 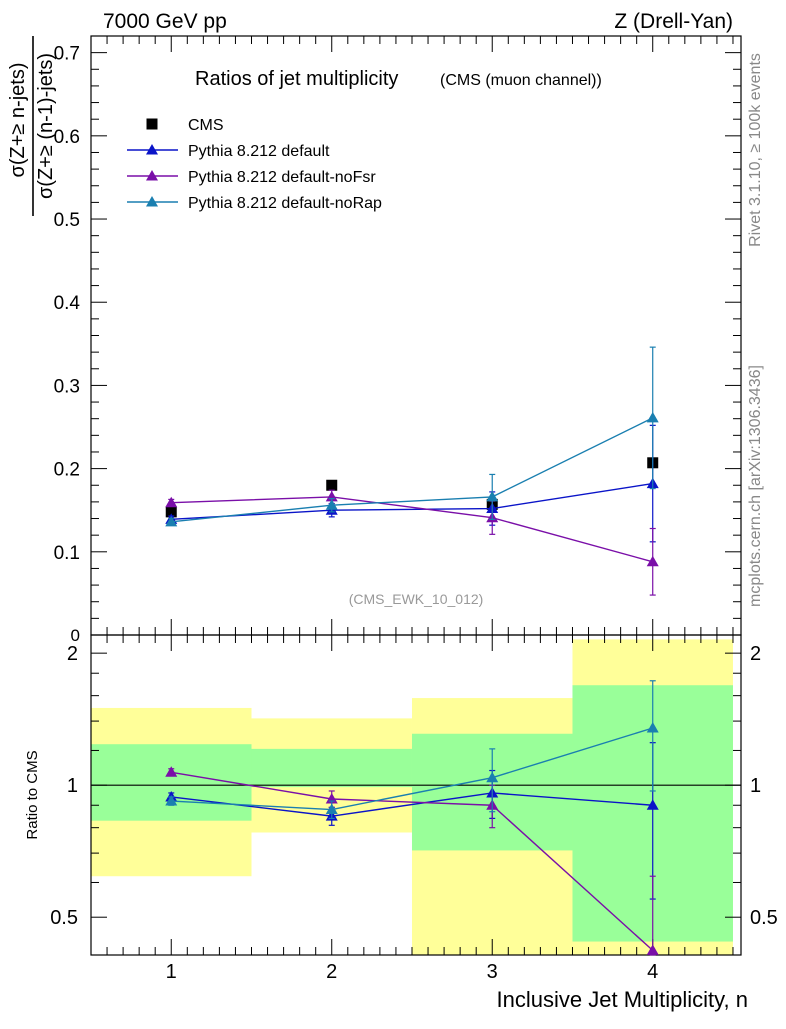 What do you see at coordinates (185, 125) in the screenshot?
I see `legend-entry-1: CMS` at bounding box center [185, 125].